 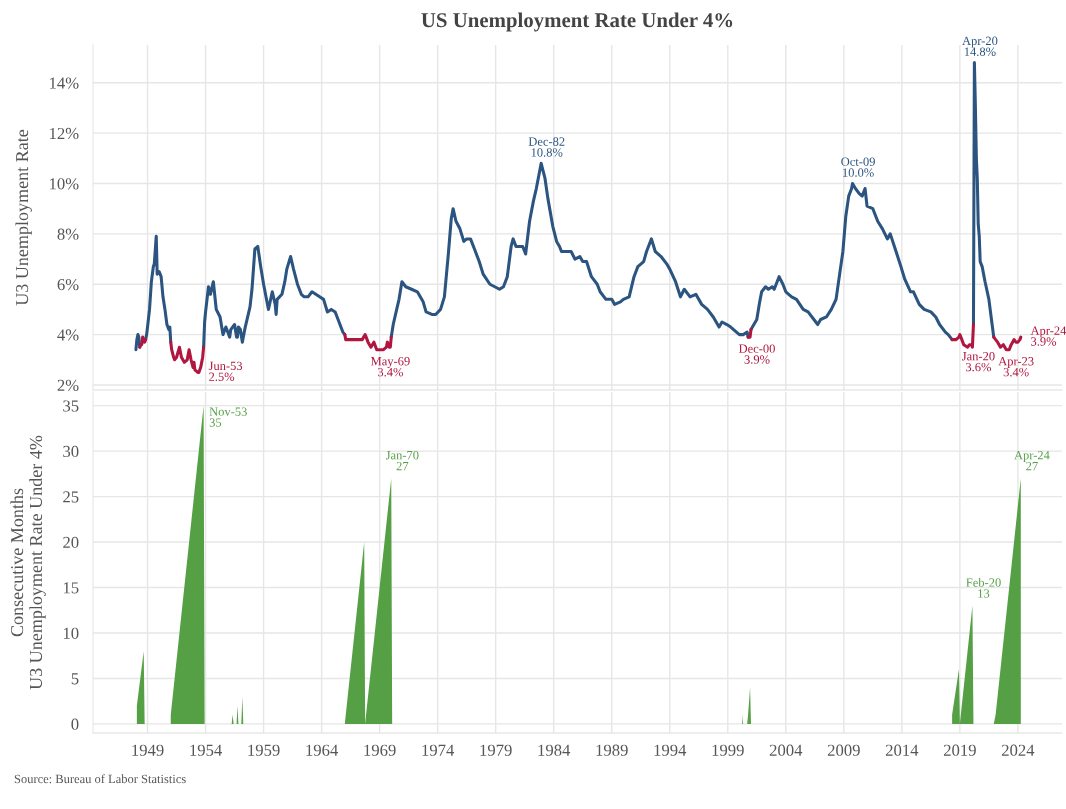 What do you see at coordinates (71, 497) in the screenshot?
I see `y-tick-label: 25` at bounding box center [71, 497].